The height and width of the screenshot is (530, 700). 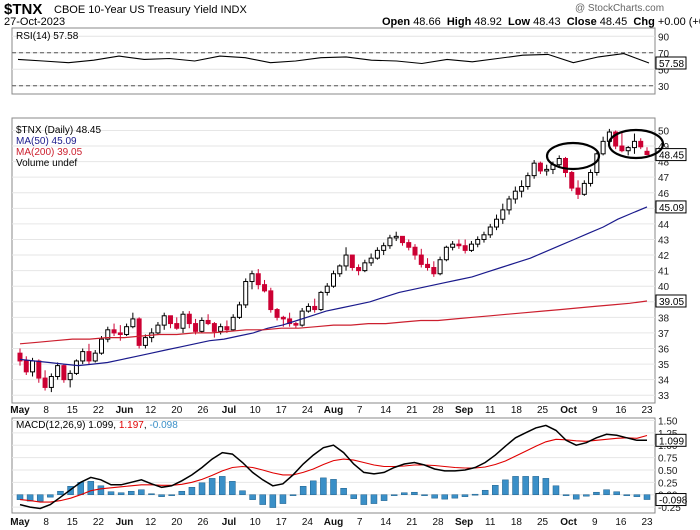 What do you see at coordinates (333, 410) in the screenshot?
I see `price-x-tick-label: Aug` at bounding box center [333, 410].